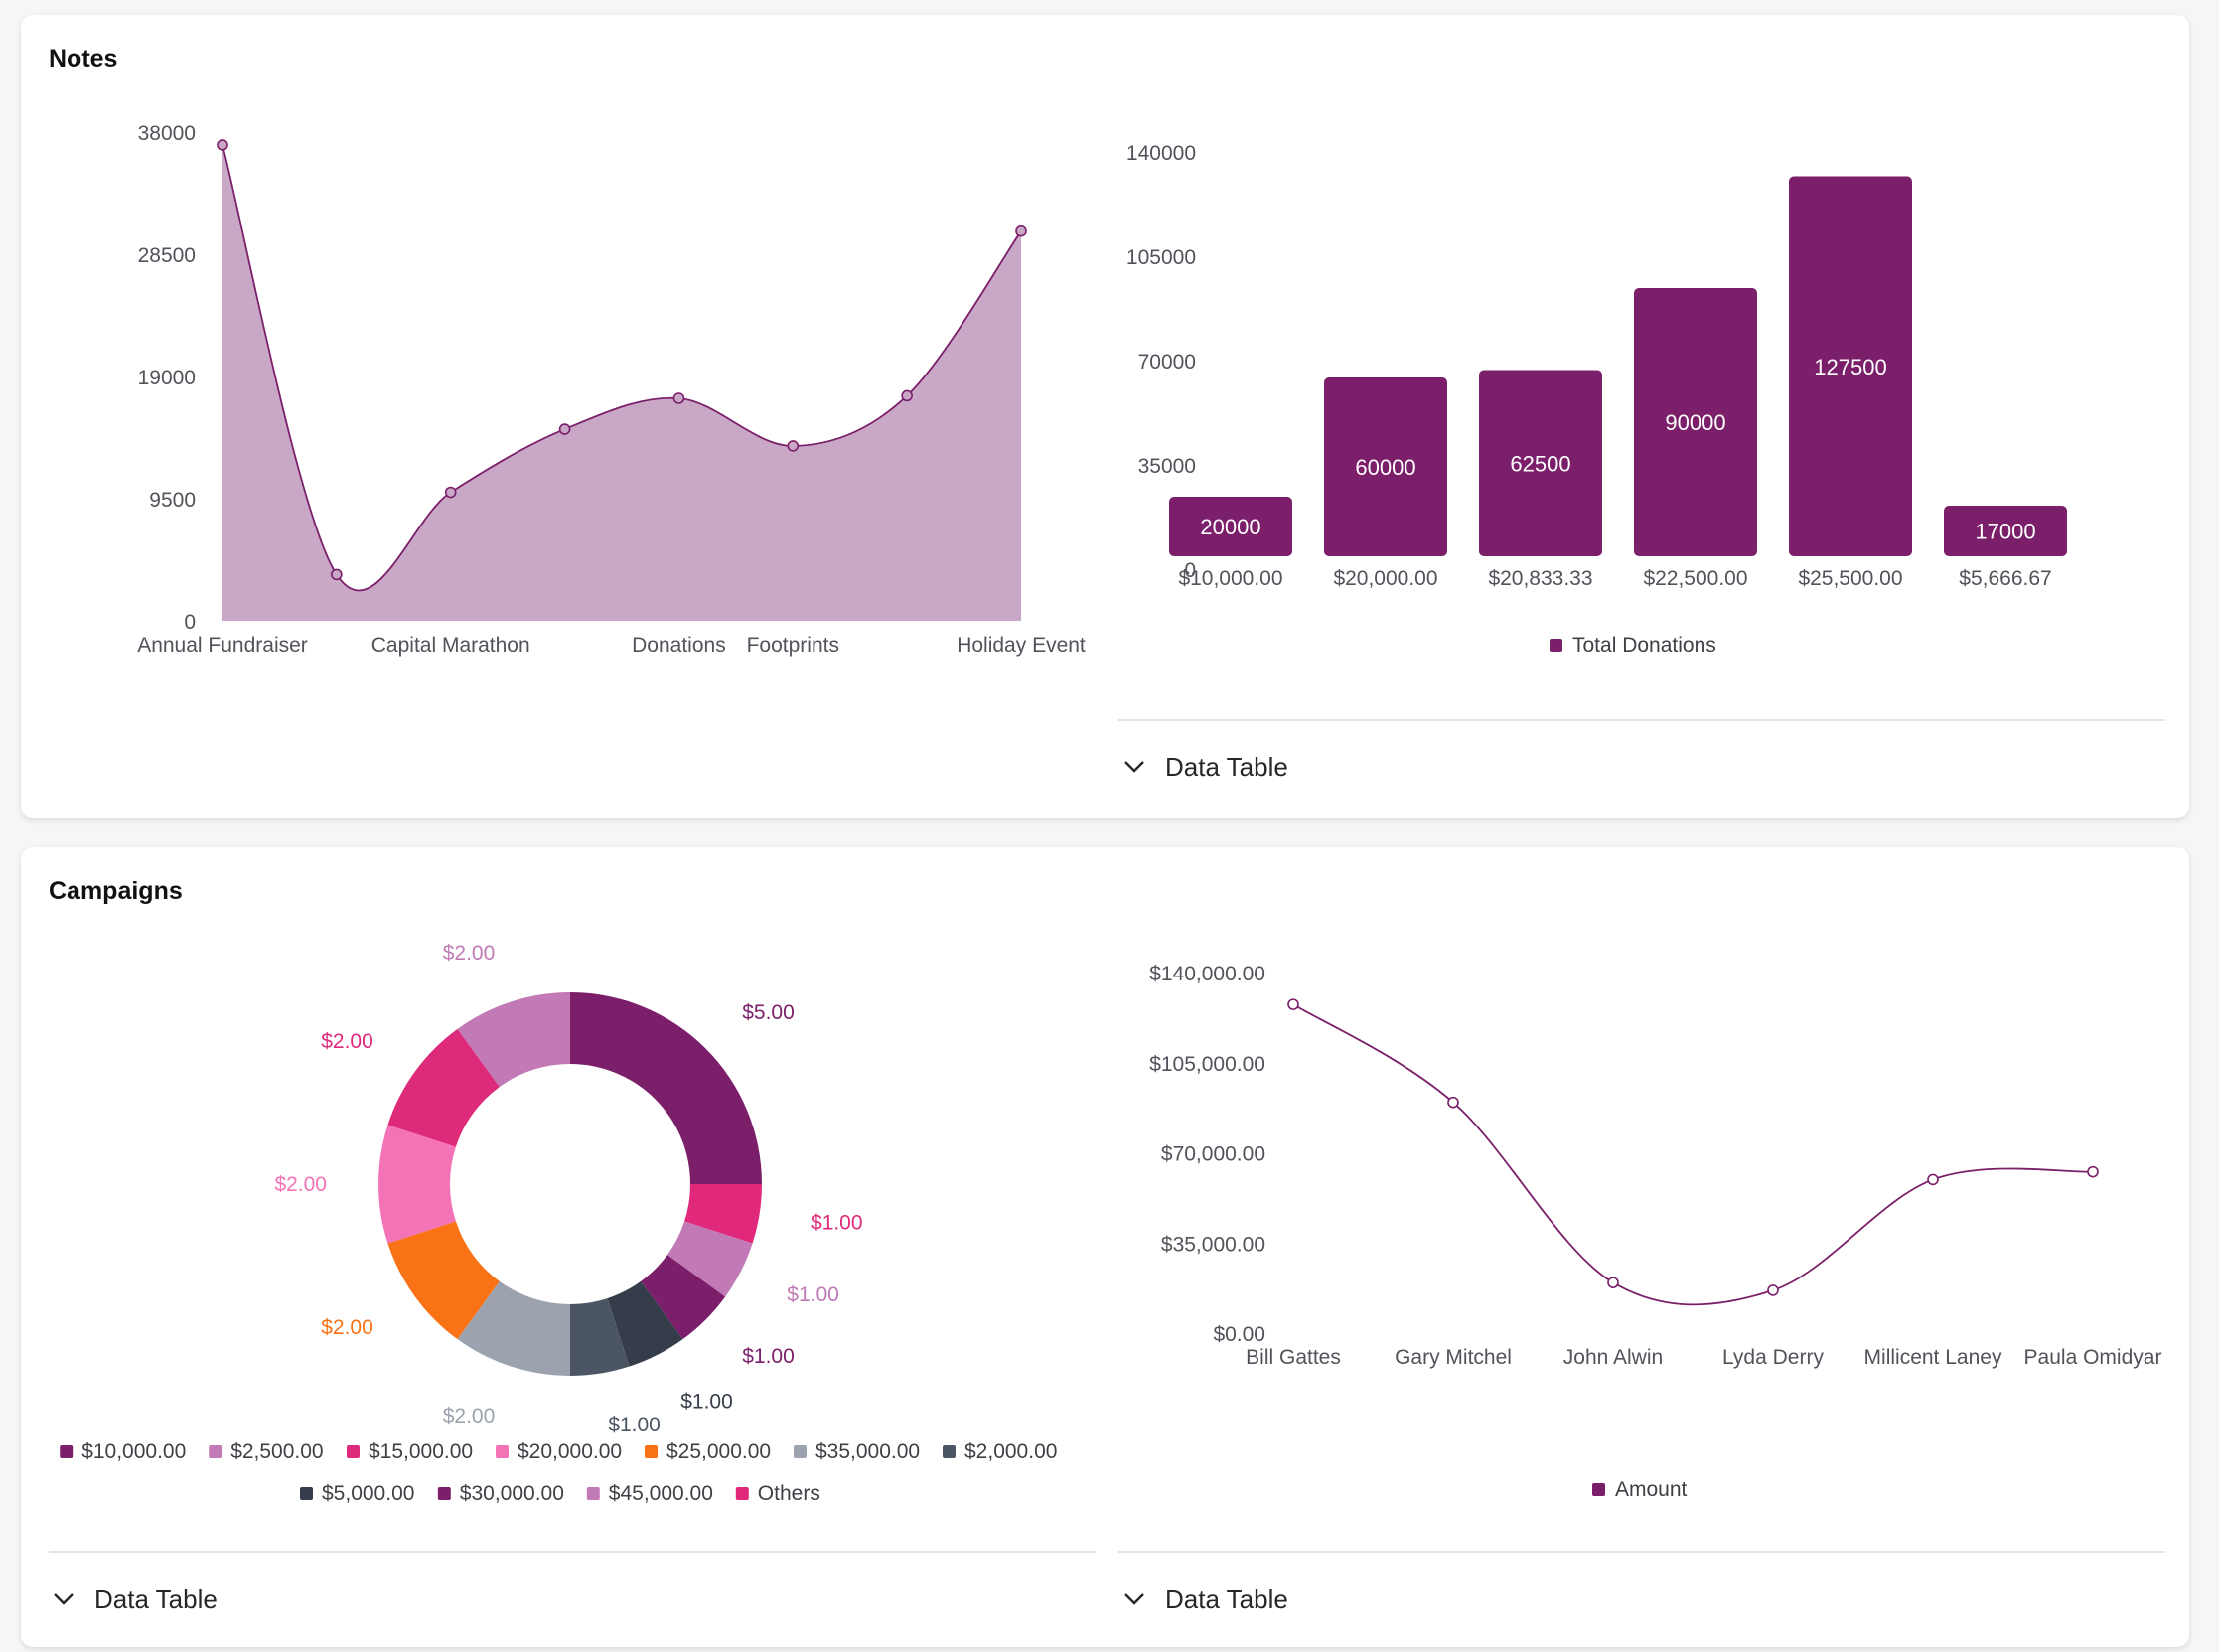 The height and width of the screenshot is (1652, 2219). Describe the element at coordinates (1641, 1552) in the screenshot. I see `campaigns-line-divider` at that location.